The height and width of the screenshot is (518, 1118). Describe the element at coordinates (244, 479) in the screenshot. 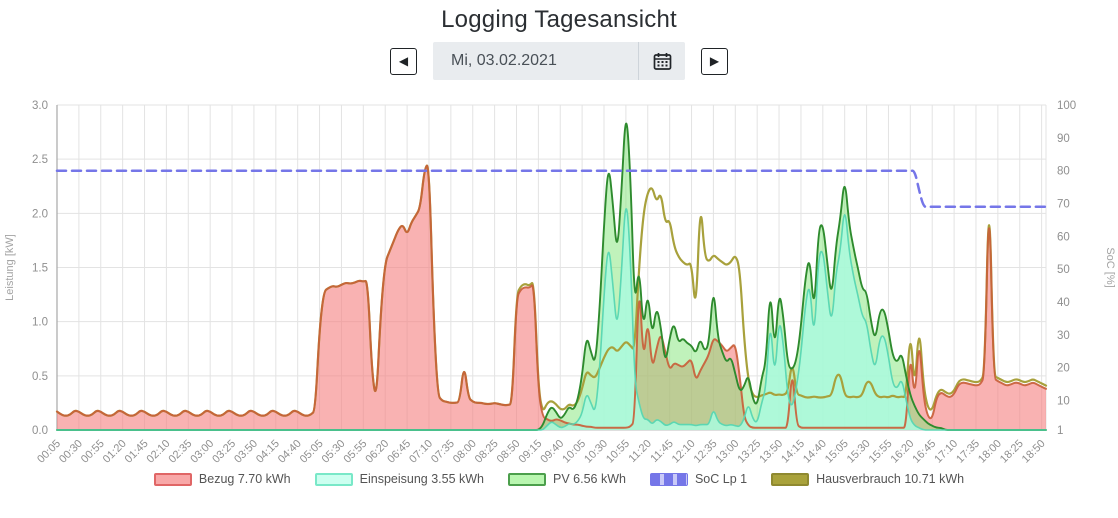

I see `legend-label-bezug: Bezug 7.70 kWh` at that location.